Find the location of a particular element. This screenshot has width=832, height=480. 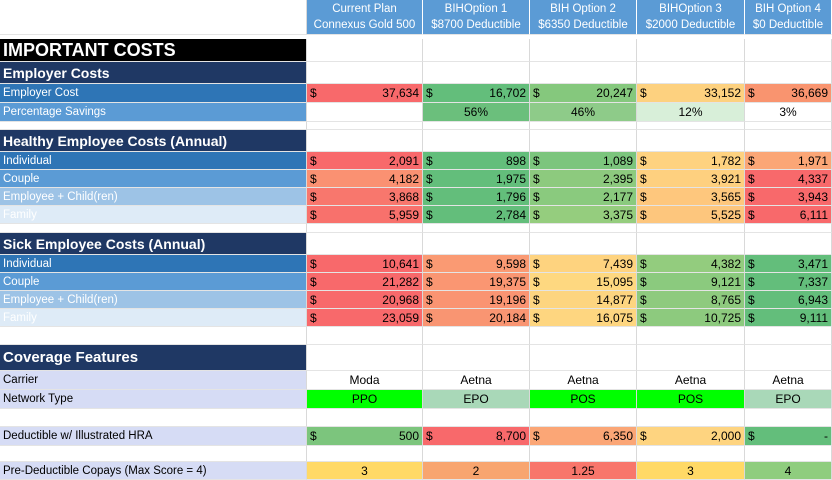

plan-header-option-3: BIHOption 3 $2000 Deductible is located at coordinates (691, 17).